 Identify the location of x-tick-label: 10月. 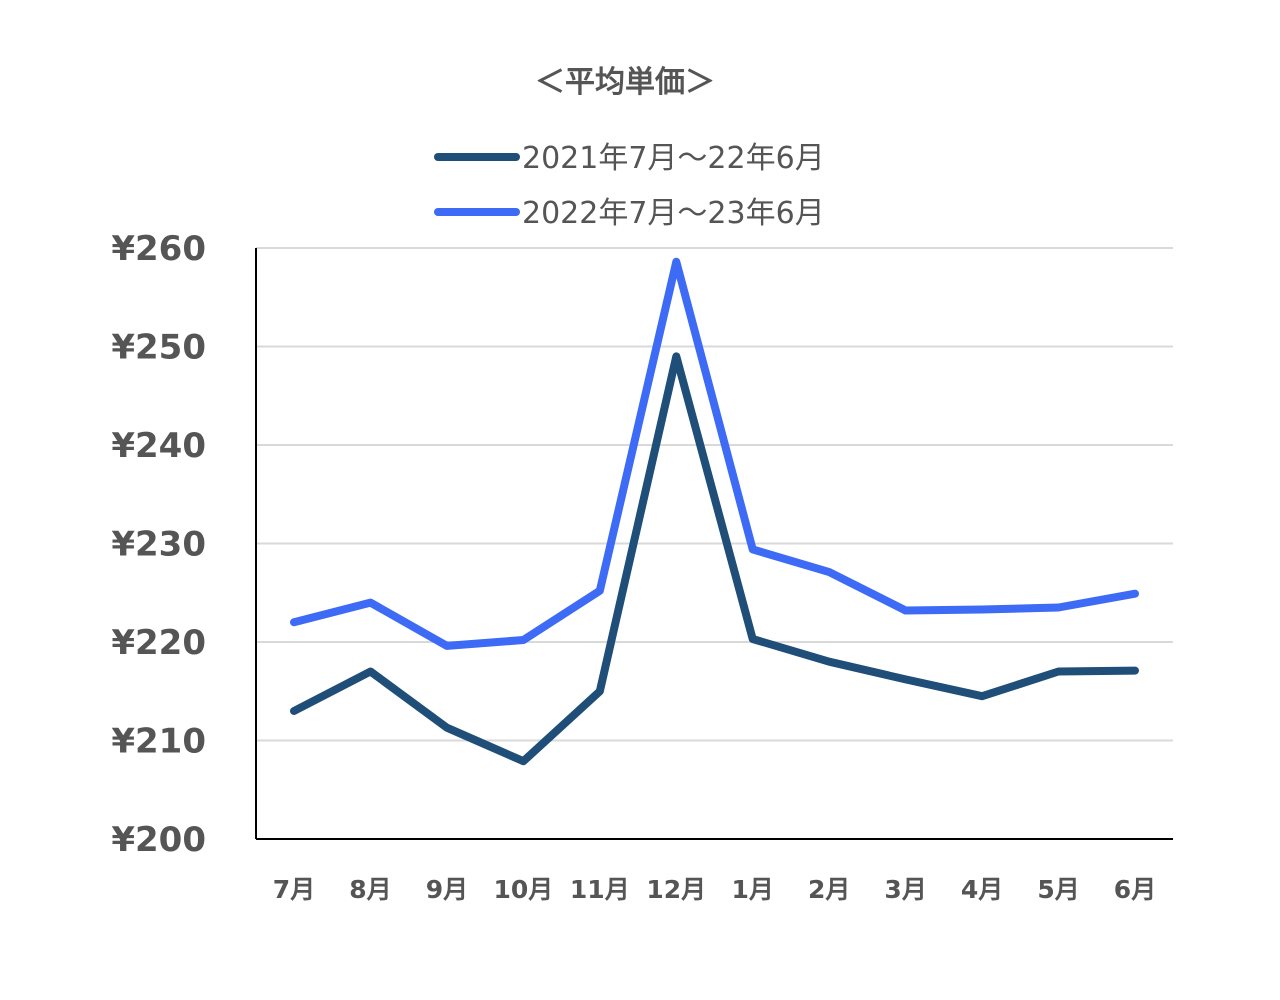
(523, 889).